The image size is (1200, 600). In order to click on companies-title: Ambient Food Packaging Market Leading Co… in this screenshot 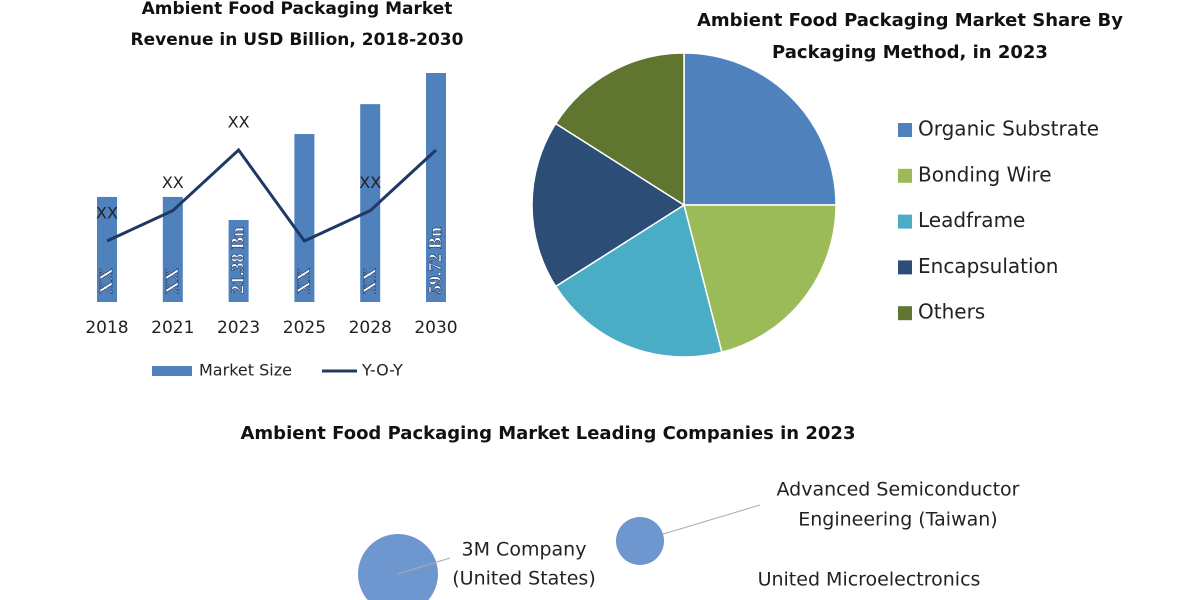, I will do `click(548, 433)`.